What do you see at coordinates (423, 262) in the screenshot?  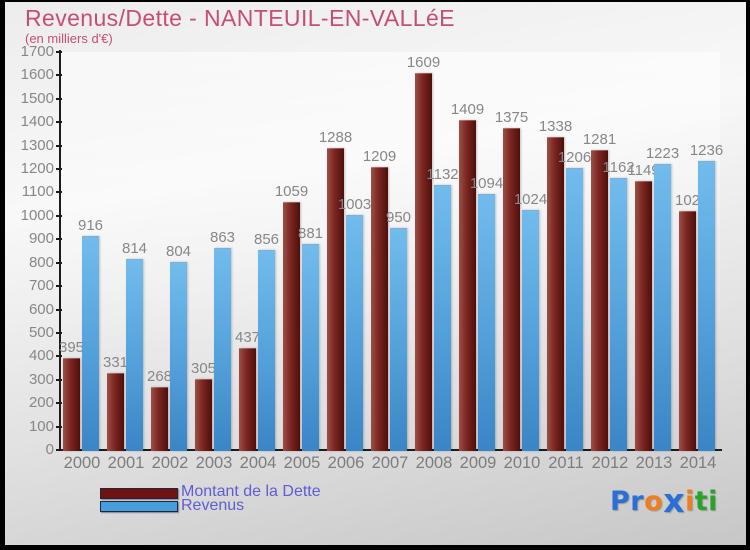 I see `bar-dette-2008` at bounding box center [423, 262].